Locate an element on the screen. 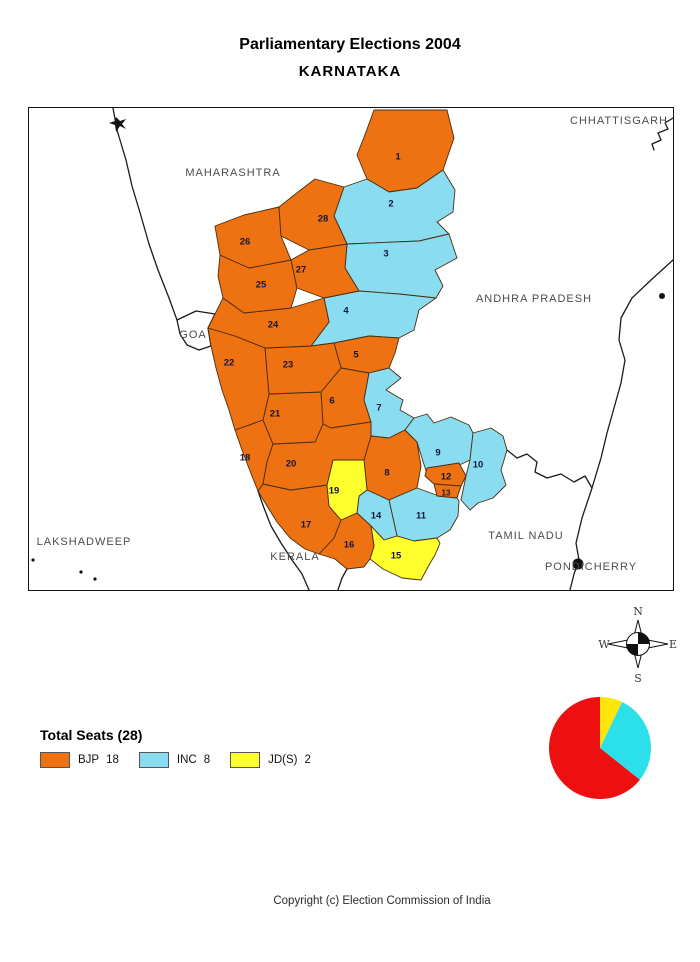  page-subtitle: KARNATAKA is located at coordinates (350, 71).